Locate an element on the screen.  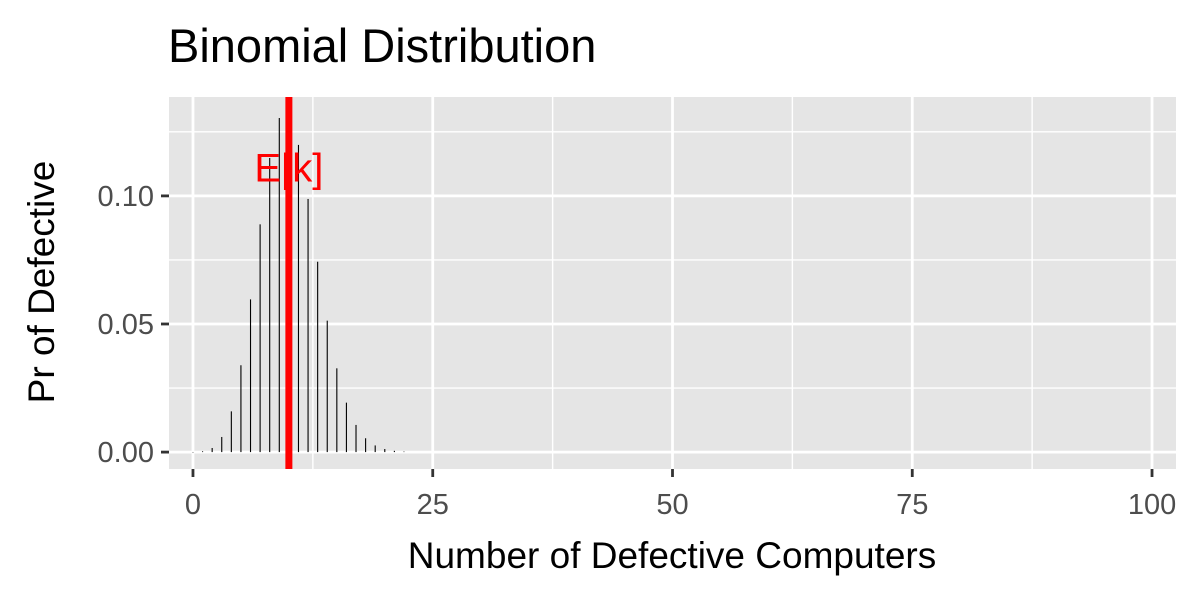
y-tick-label: 0.10 is located at coordinates (126, 197).